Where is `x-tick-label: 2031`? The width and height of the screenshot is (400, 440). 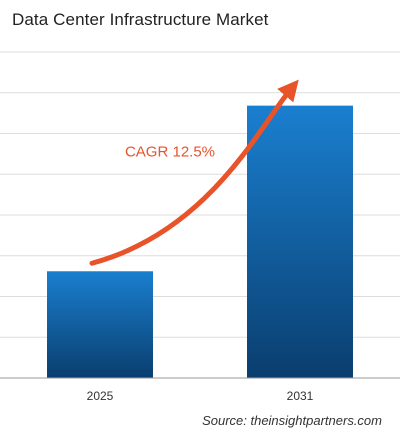
x-tick-label: 2031 is located at coordinates (300, 396).